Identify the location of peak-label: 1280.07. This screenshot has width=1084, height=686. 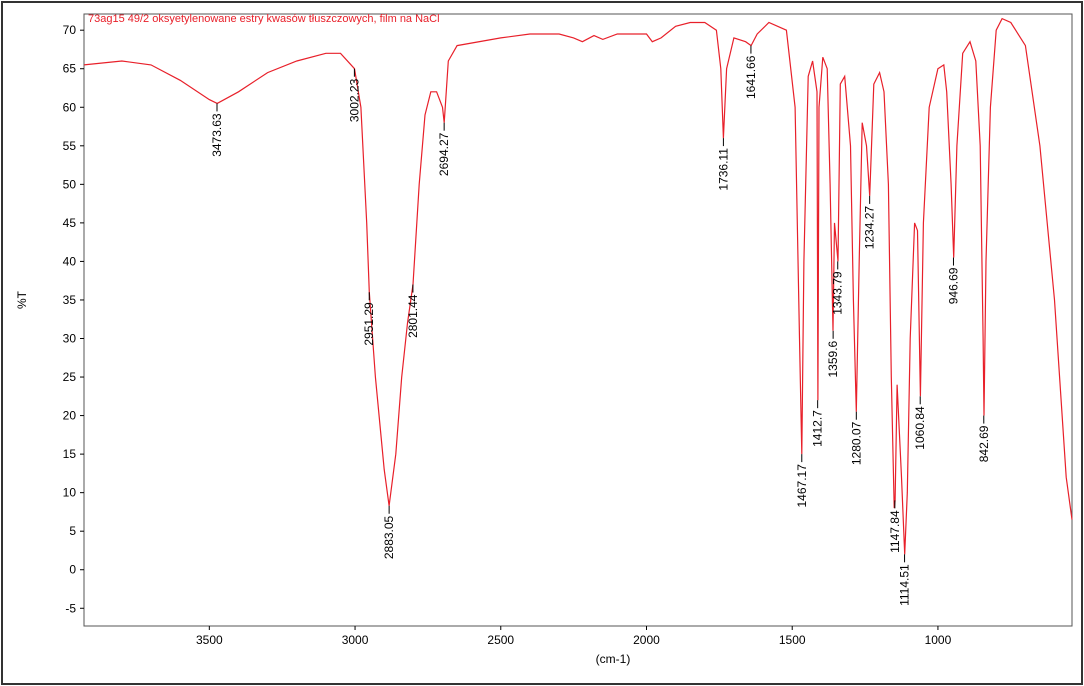
(856, 443).